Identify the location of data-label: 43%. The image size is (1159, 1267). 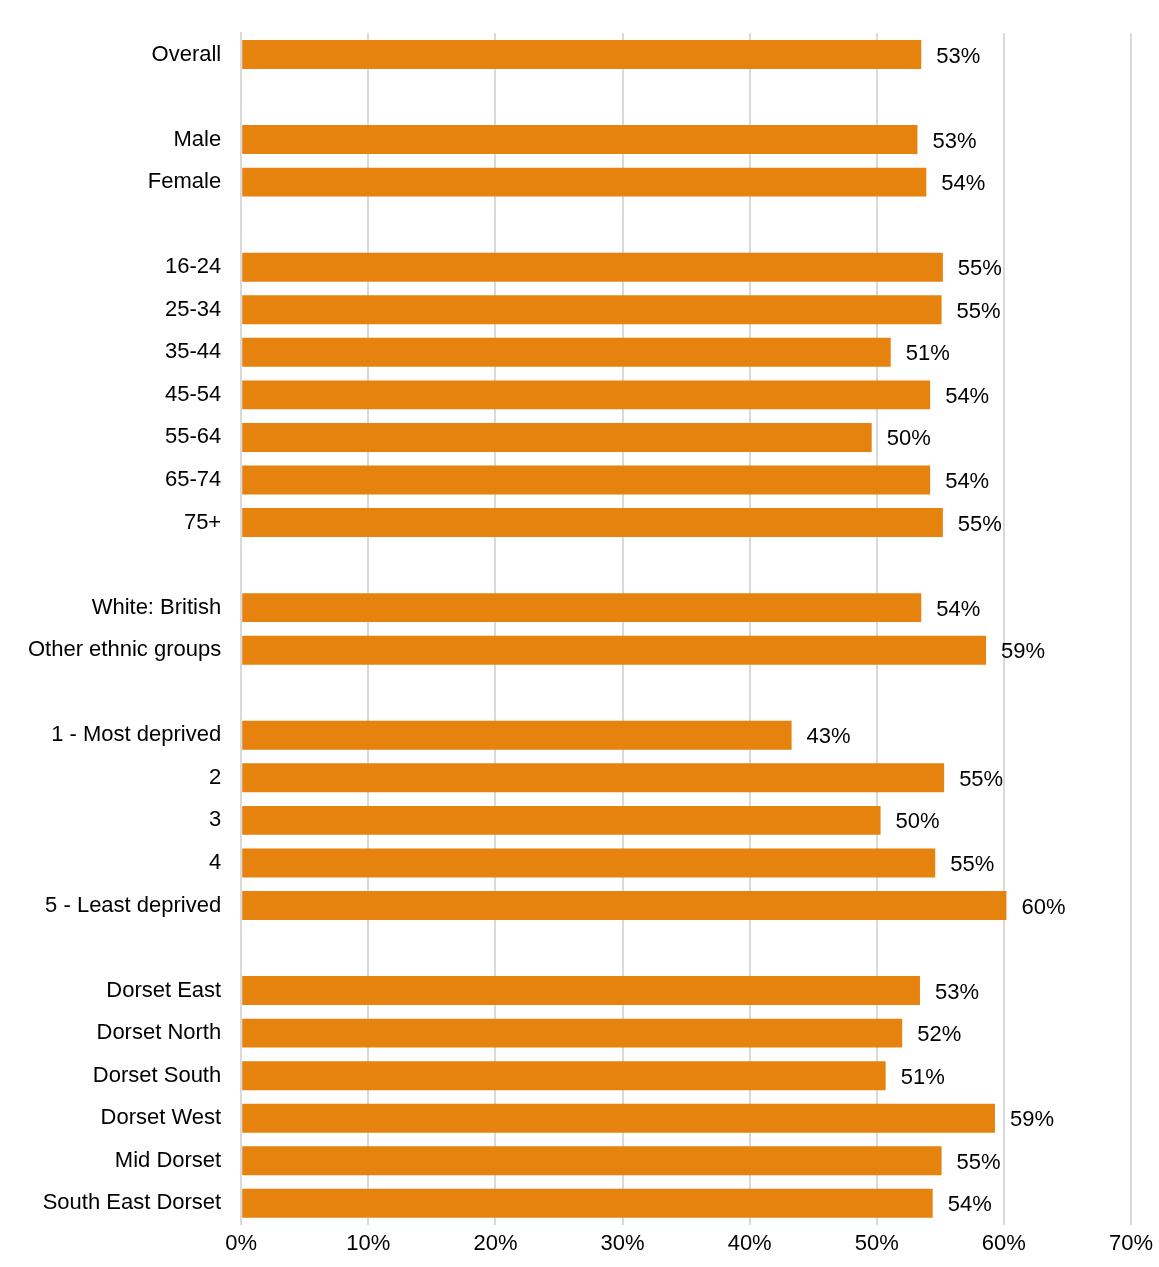
(828, 736).